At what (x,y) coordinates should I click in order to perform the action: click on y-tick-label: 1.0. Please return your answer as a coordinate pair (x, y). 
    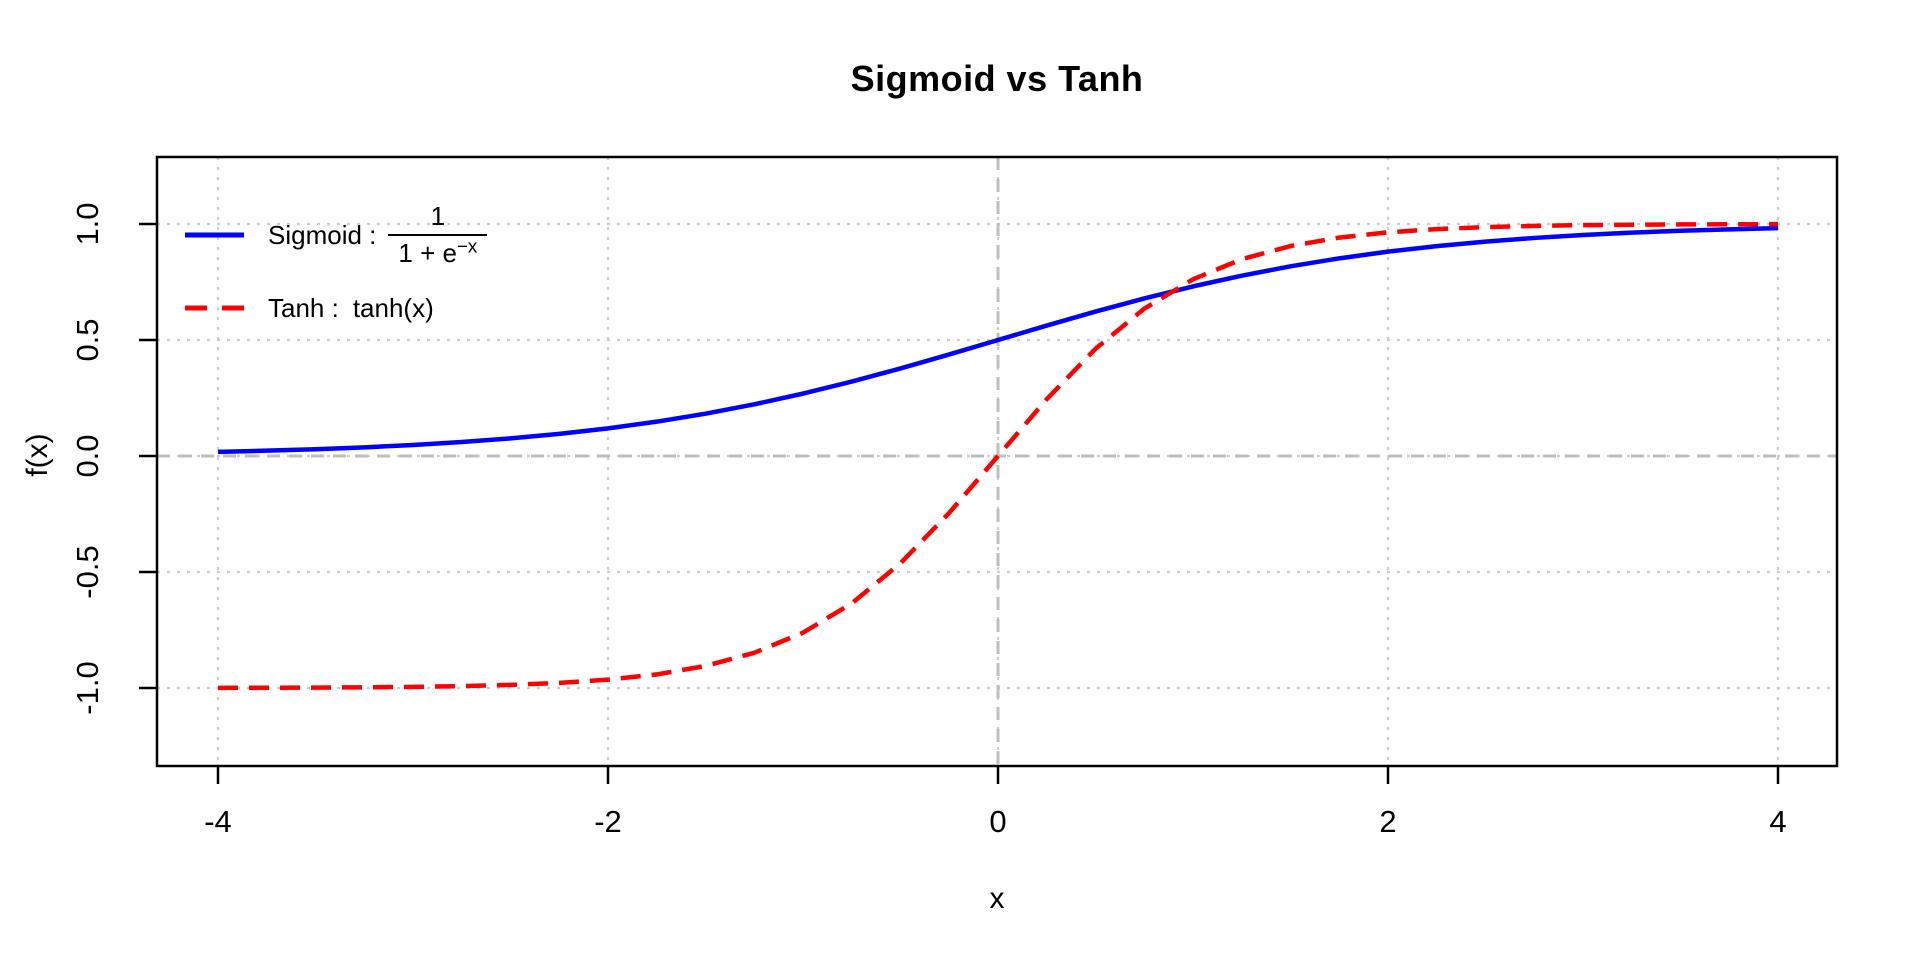
    Looking at the image, I should click on (87, 224).